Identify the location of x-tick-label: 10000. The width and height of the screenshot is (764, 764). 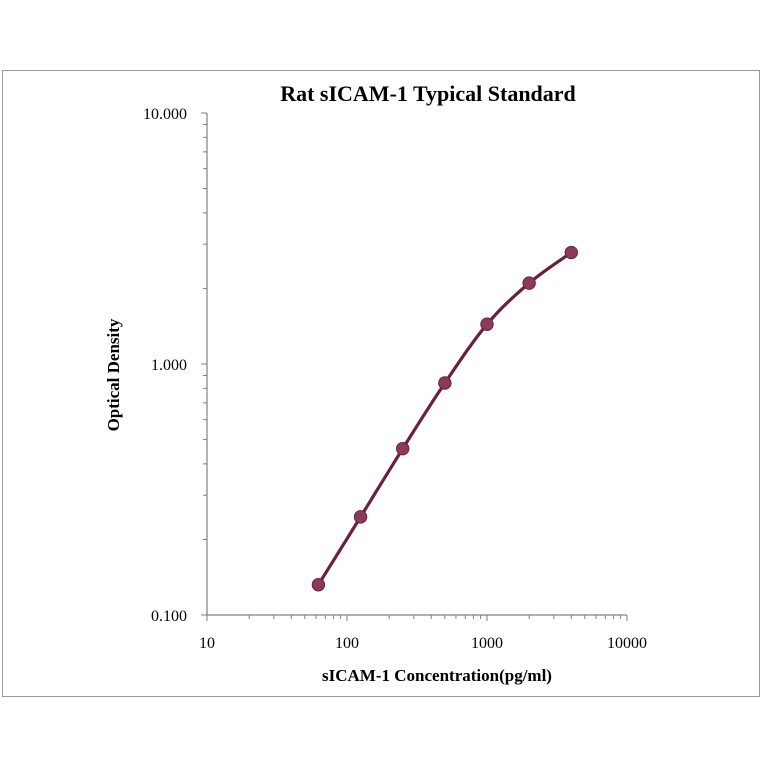
(627, 643).